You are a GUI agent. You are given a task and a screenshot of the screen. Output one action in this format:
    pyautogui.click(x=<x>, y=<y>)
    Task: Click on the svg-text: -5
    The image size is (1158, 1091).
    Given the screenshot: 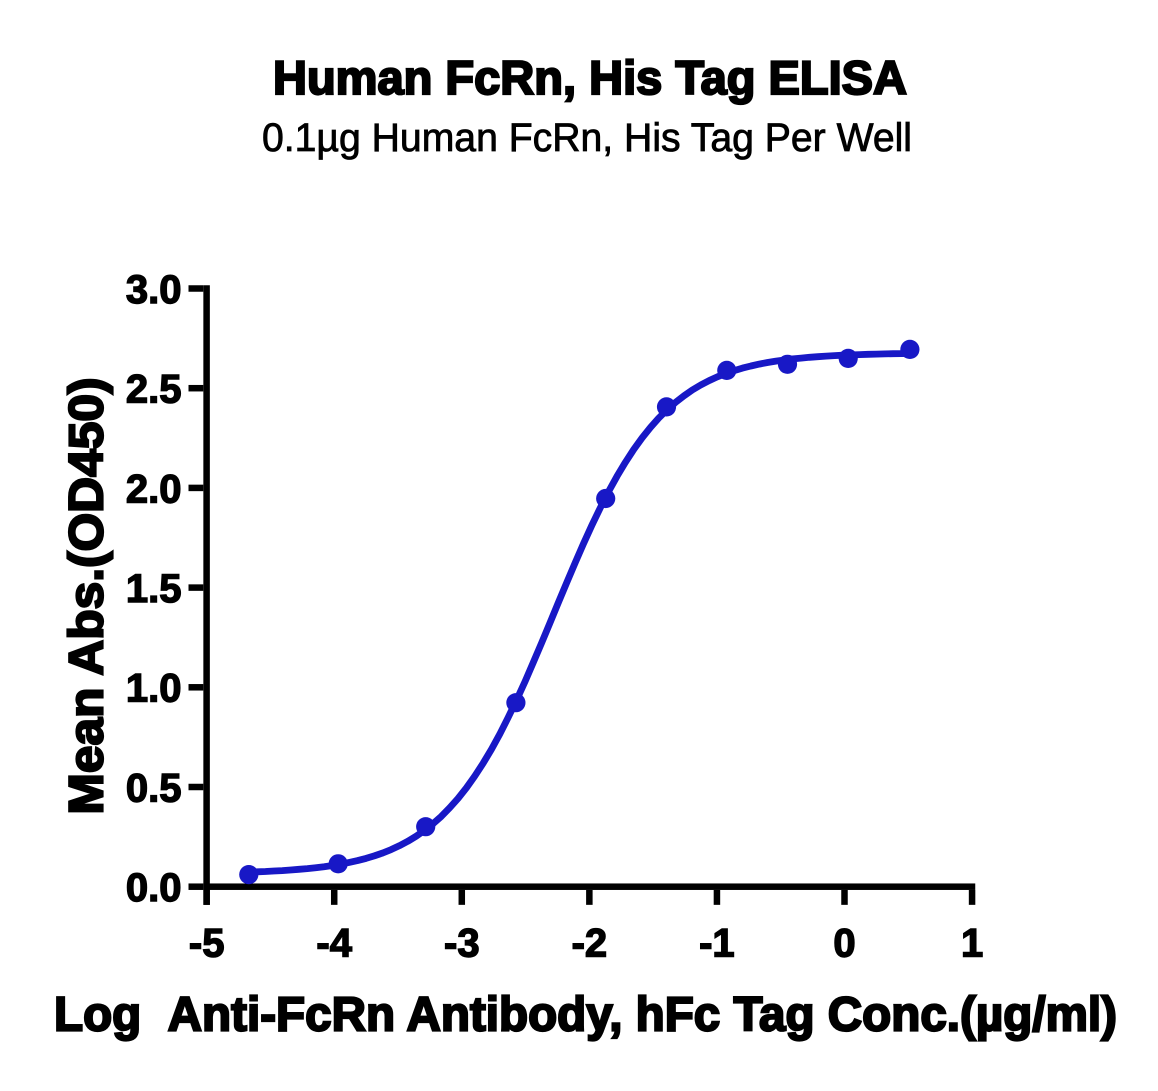 What is the action you would take?
    pyautogui.click(x=207, y=944)
    